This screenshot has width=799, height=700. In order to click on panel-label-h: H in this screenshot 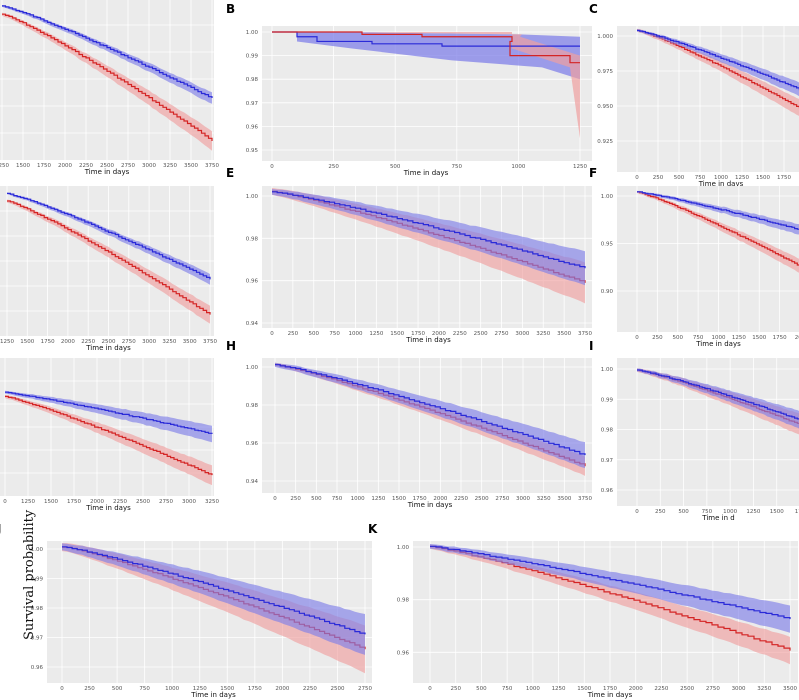, I will do `click(231, 346)`.